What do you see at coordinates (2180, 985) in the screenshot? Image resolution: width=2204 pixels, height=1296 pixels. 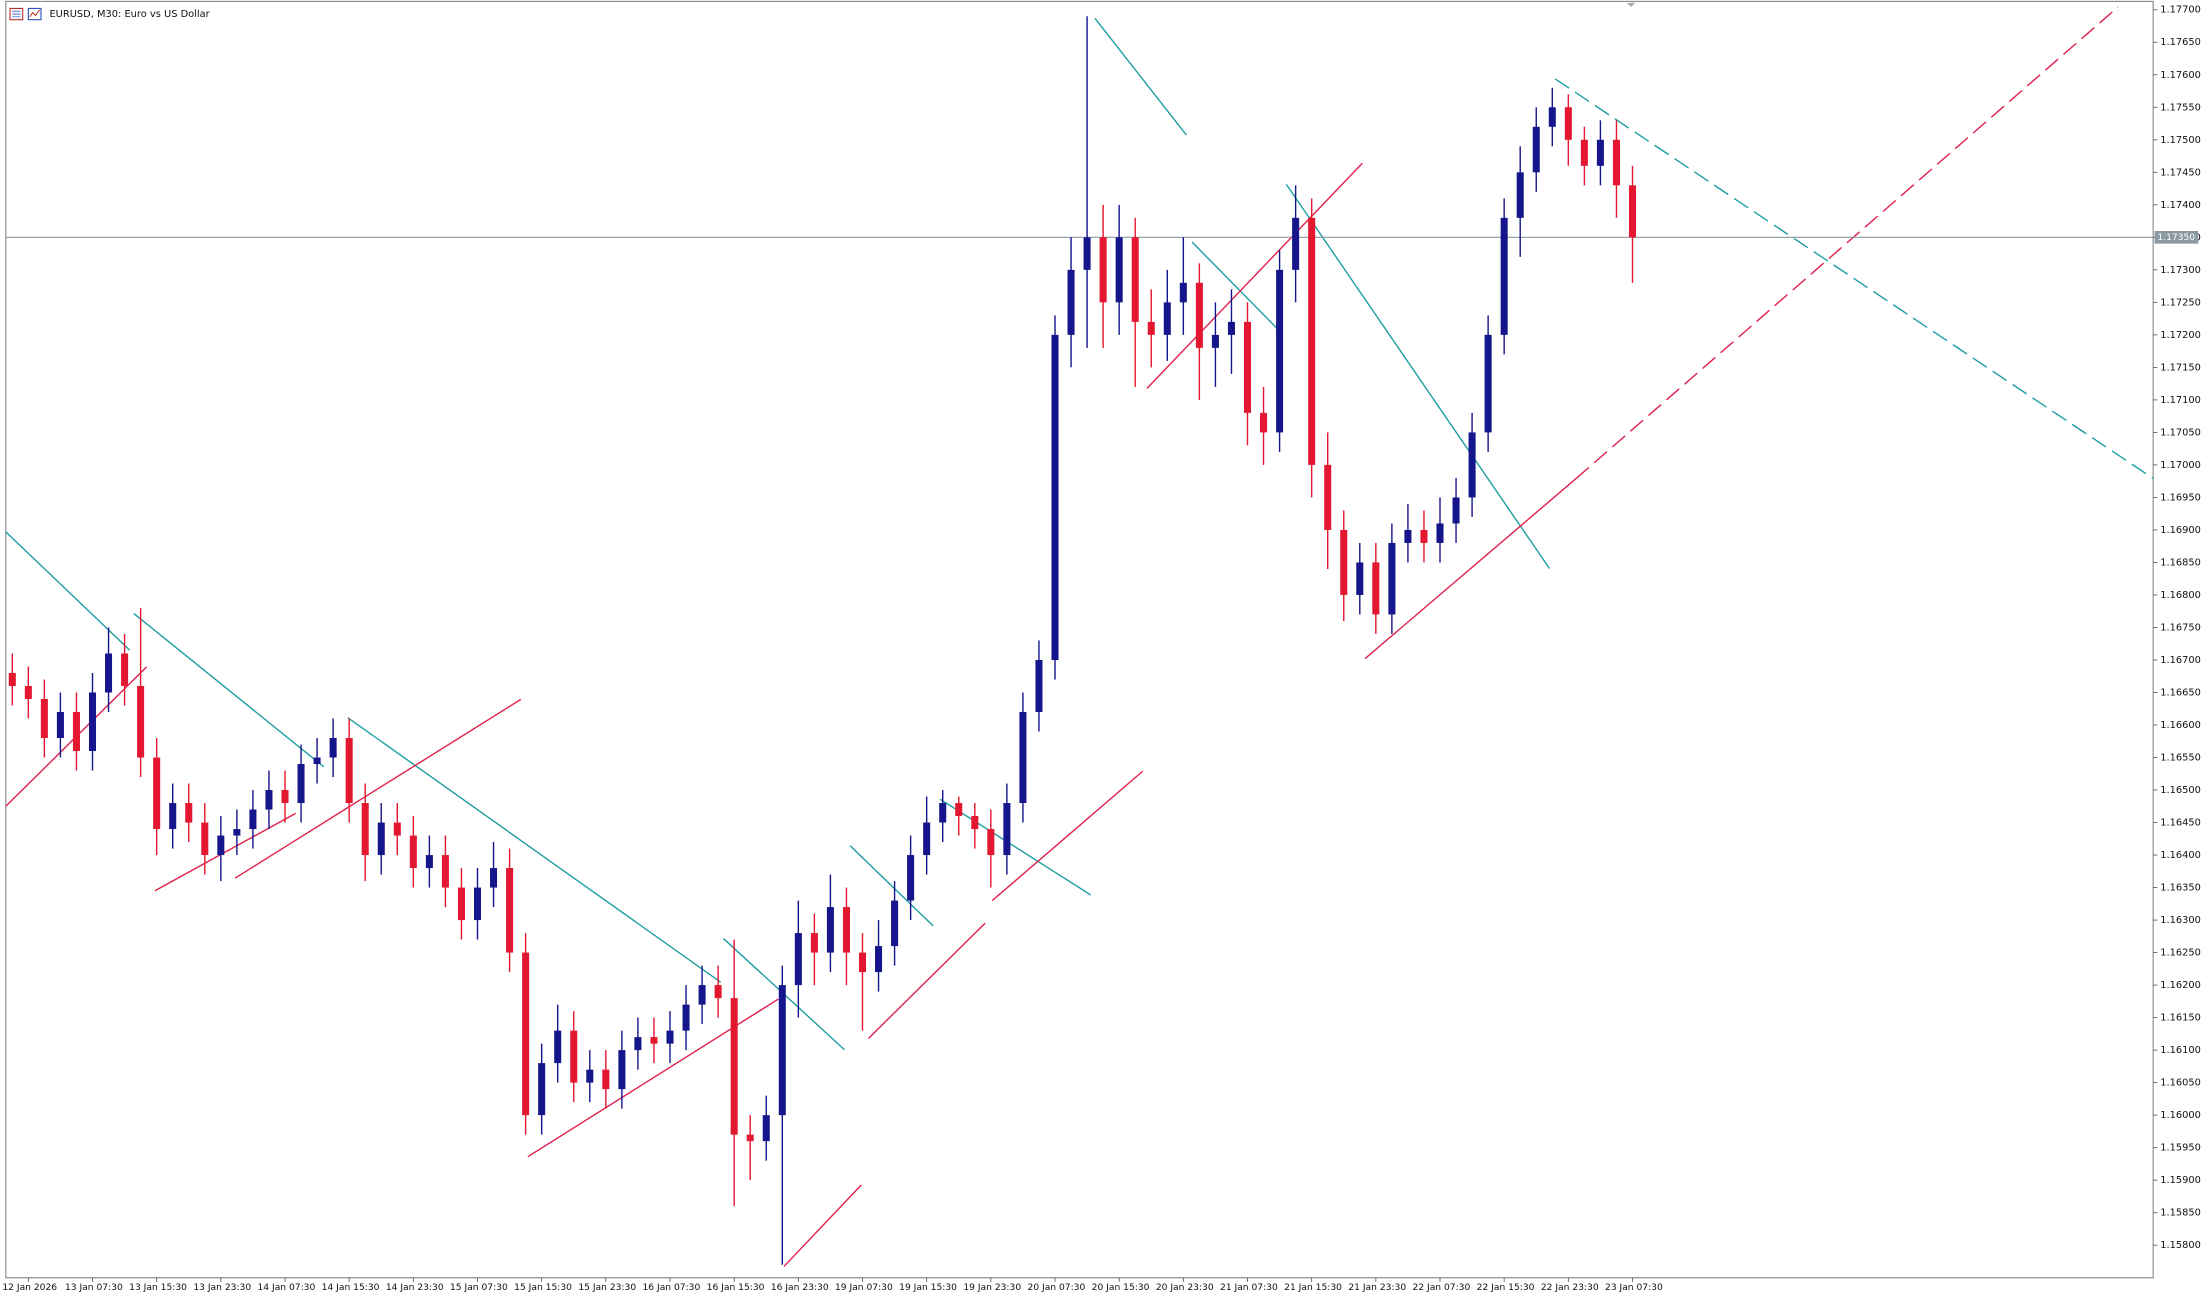 I see `y-tick-label: 1.16200` at bounding box center [2180, 985].